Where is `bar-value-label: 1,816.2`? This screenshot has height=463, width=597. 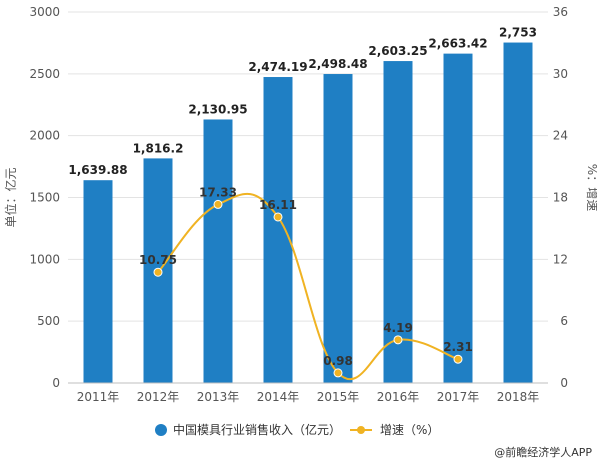
bar-value-label: 1,816.2 is located at coordinates (158, 148).